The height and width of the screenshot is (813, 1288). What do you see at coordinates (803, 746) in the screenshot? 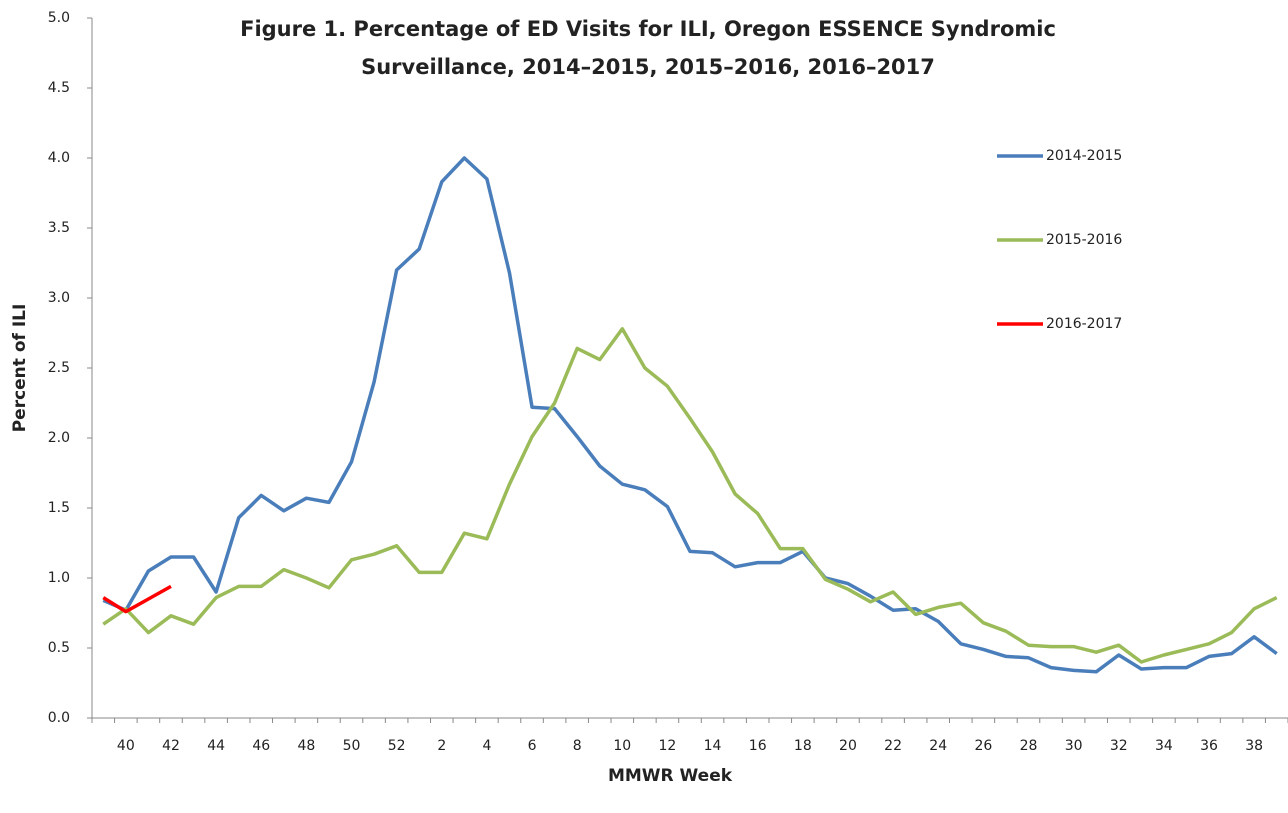
I see `x-tick-label: 18` at bounding box center [803, 746].